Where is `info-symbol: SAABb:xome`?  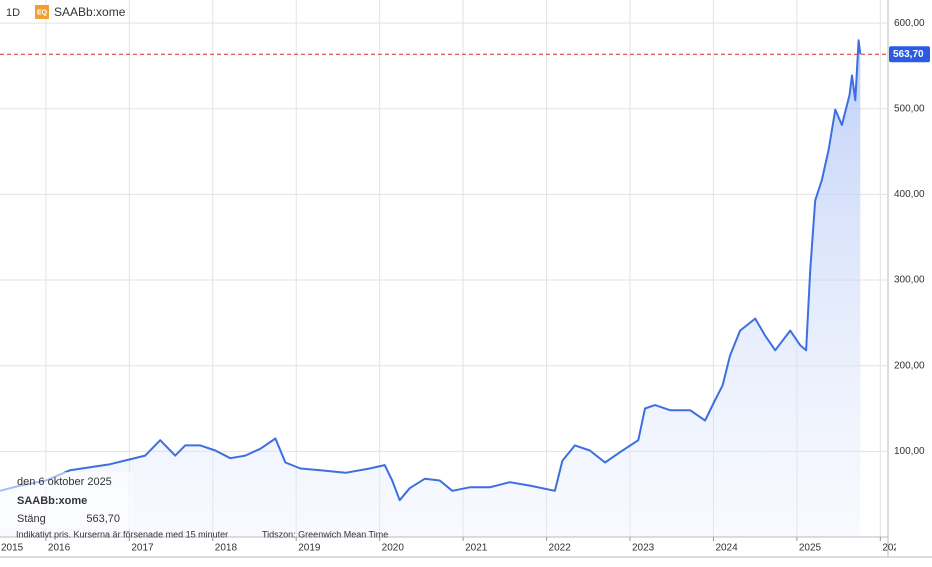 info-symbol: SAABb:xome is located at coordinates (52, 501).